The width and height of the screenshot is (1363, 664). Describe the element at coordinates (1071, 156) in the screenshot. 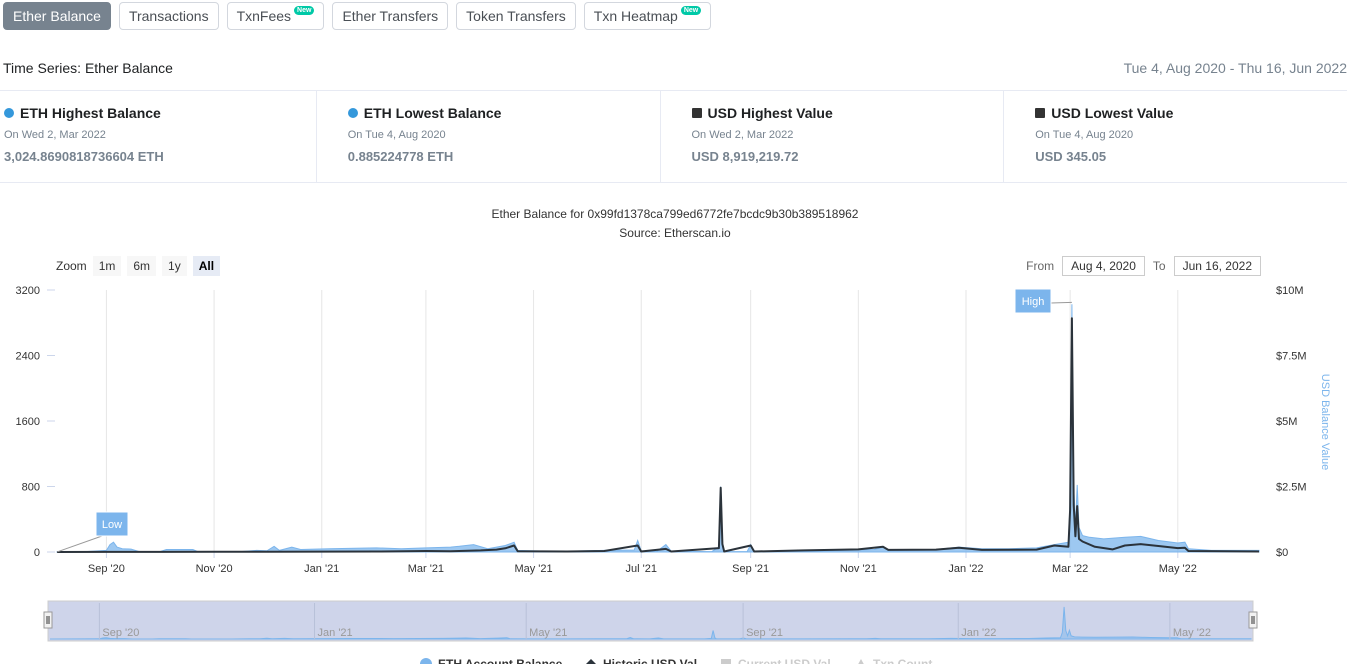

I see `stat-value: USD 345.05` at that location.